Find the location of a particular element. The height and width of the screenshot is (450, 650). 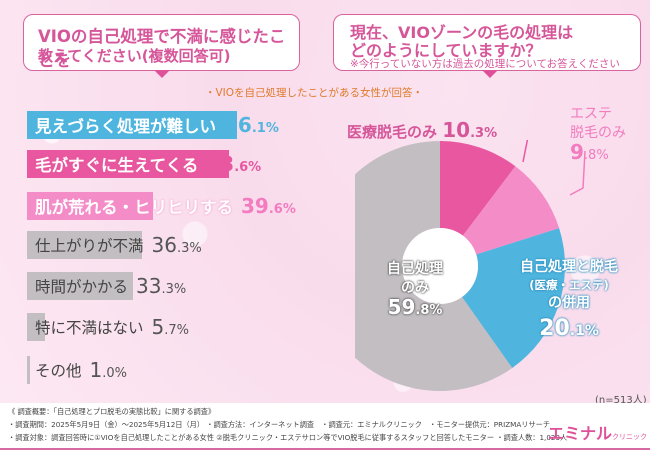

pie-label-self-line2: のみ is located at coordinates (415, 288).